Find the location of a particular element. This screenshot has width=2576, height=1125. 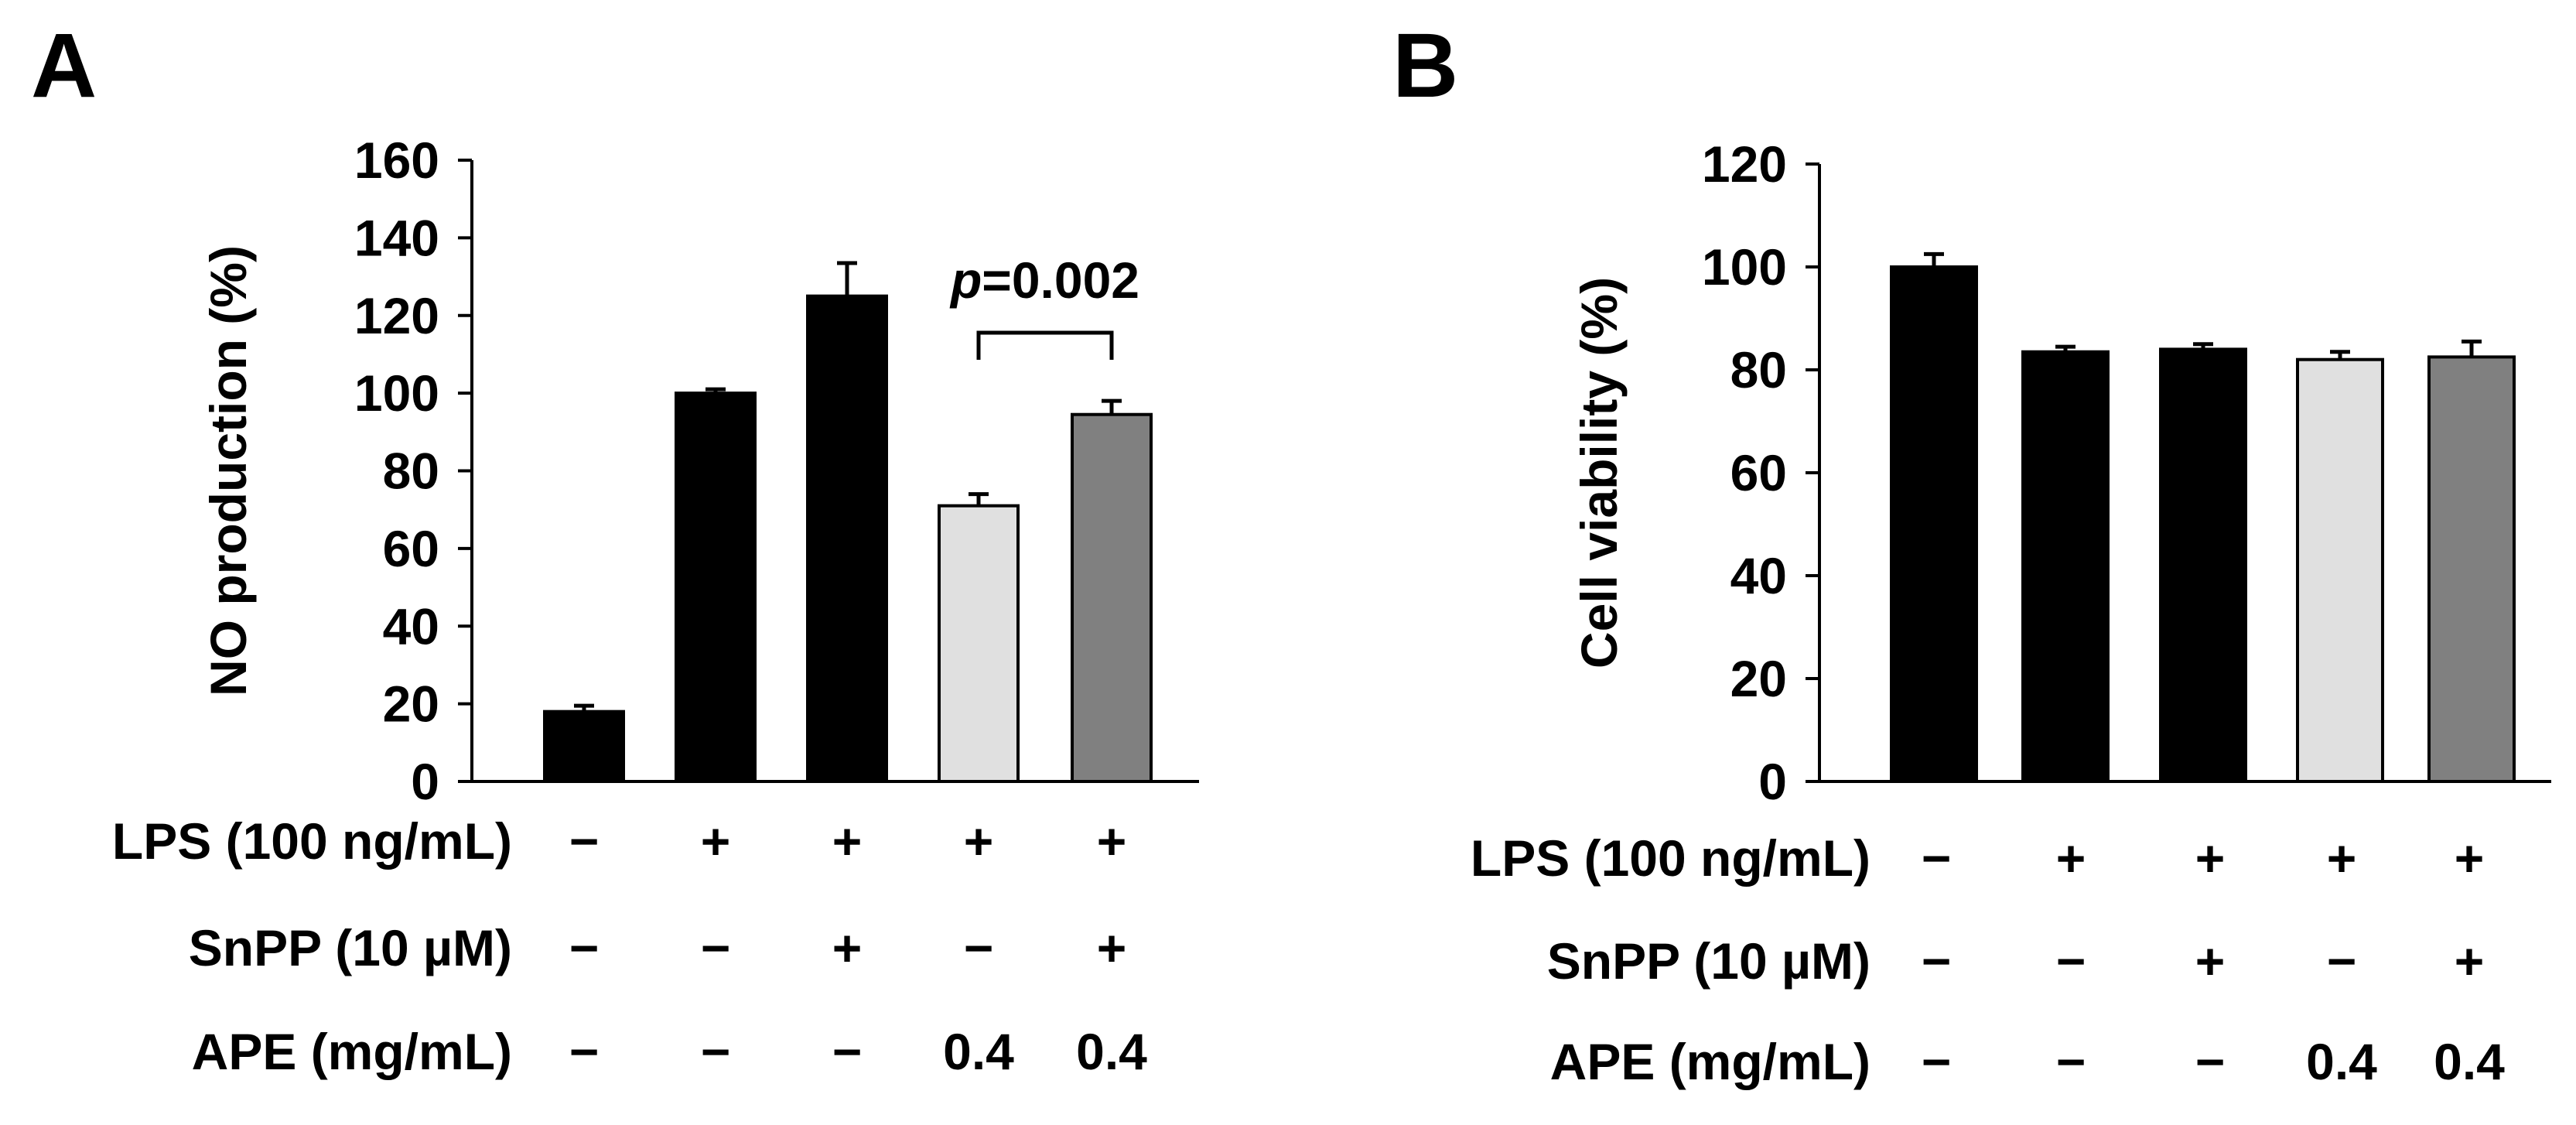

y-axis-label: NO production (%) is located at coordinates (228, 470).